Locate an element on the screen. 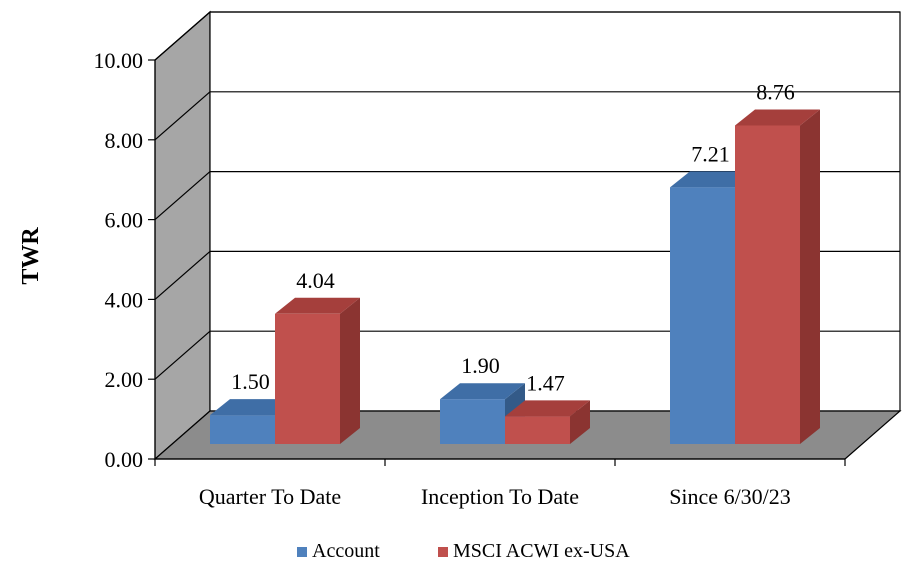 The width and height of the screenshot is (909, 568). y-tick-label: 8.00 is located at coordinates (124, 140).